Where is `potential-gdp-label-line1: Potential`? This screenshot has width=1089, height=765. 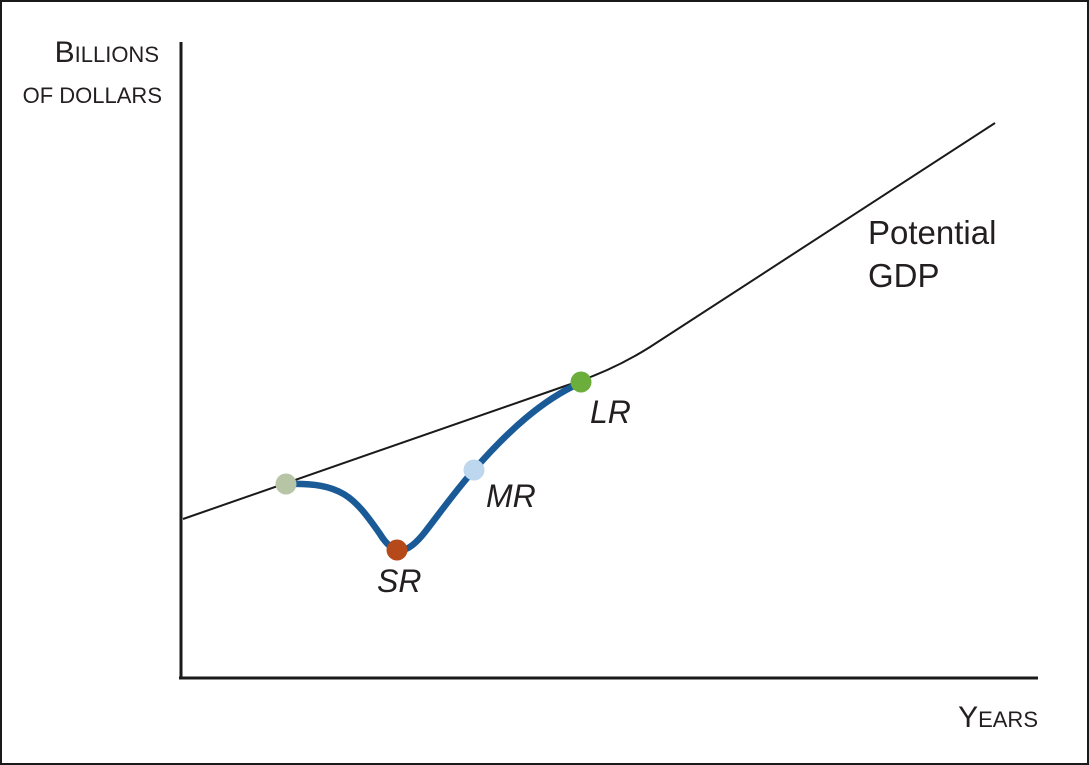 potential-gdp-label-line1: Potential is located at coordinates (932, 232).